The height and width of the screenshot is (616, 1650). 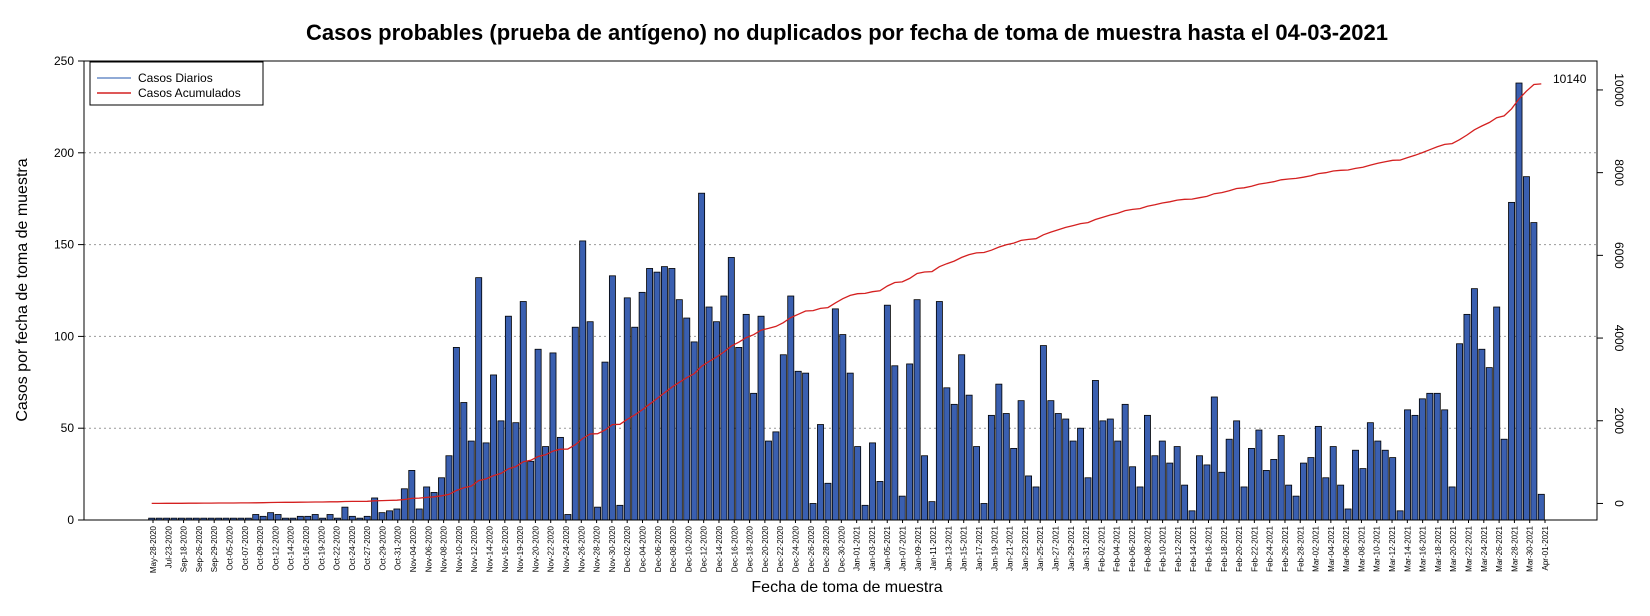 What do you see at coordinates (658, 548) in the screenshot?
I see `x-tick-label: Dec-06-2020` at bounding box center [658, 548].